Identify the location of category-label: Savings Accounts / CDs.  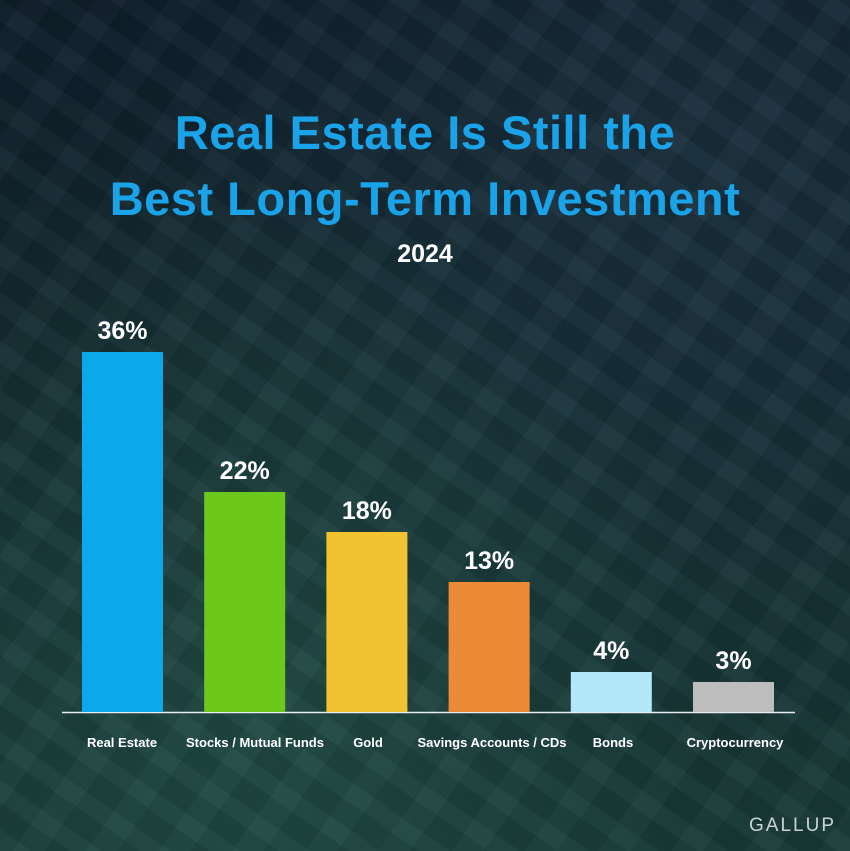
(491, 742).